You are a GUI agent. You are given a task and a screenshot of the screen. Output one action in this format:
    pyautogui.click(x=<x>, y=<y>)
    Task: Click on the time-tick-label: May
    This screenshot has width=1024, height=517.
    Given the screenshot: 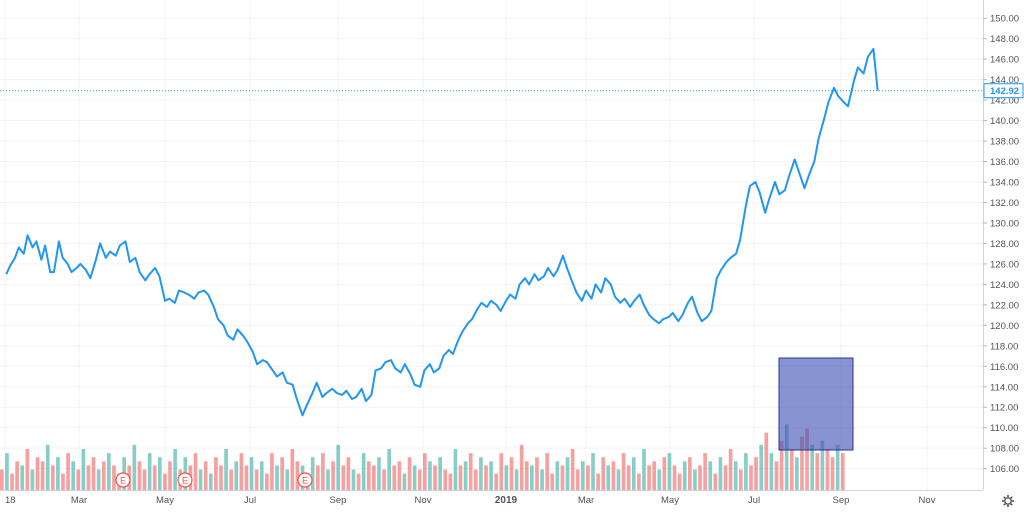 What is the action you would take?
    pyautogui.click(x=165, y=500)
    